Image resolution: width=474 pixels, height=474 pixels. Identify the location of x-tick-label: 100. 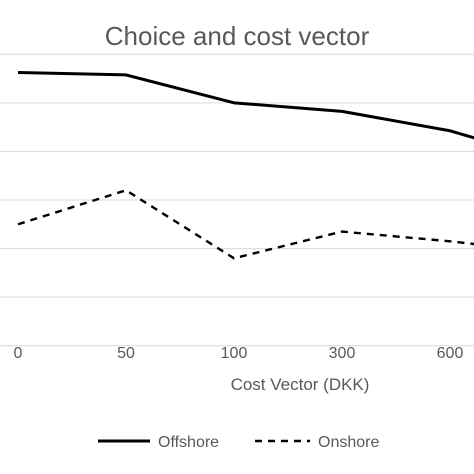
(234, 353).